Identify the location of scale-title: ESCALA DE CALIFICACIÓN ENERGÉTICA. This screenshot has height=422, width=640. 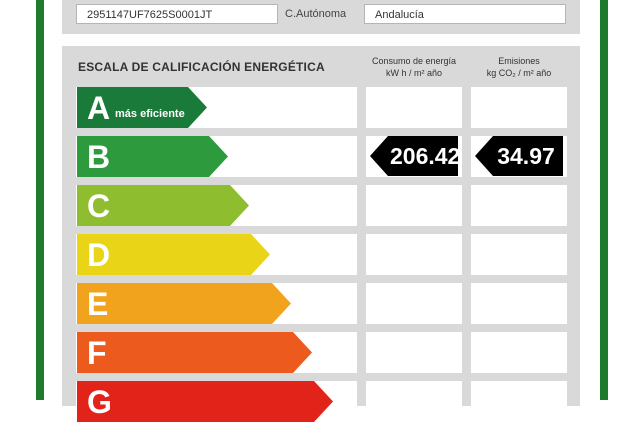
(201, 67).